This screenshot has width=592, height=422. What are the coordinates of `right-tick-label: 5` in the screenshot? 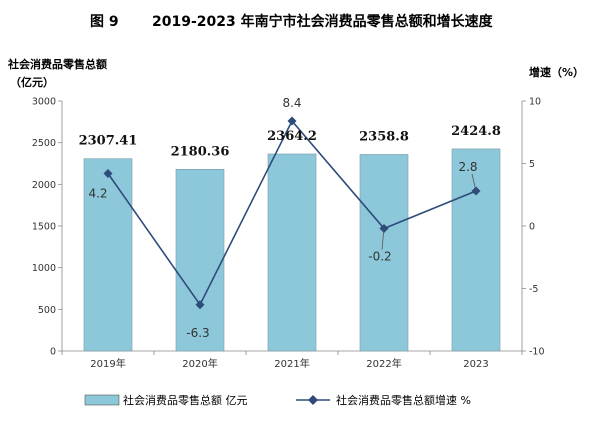 It's located at (532, 164).